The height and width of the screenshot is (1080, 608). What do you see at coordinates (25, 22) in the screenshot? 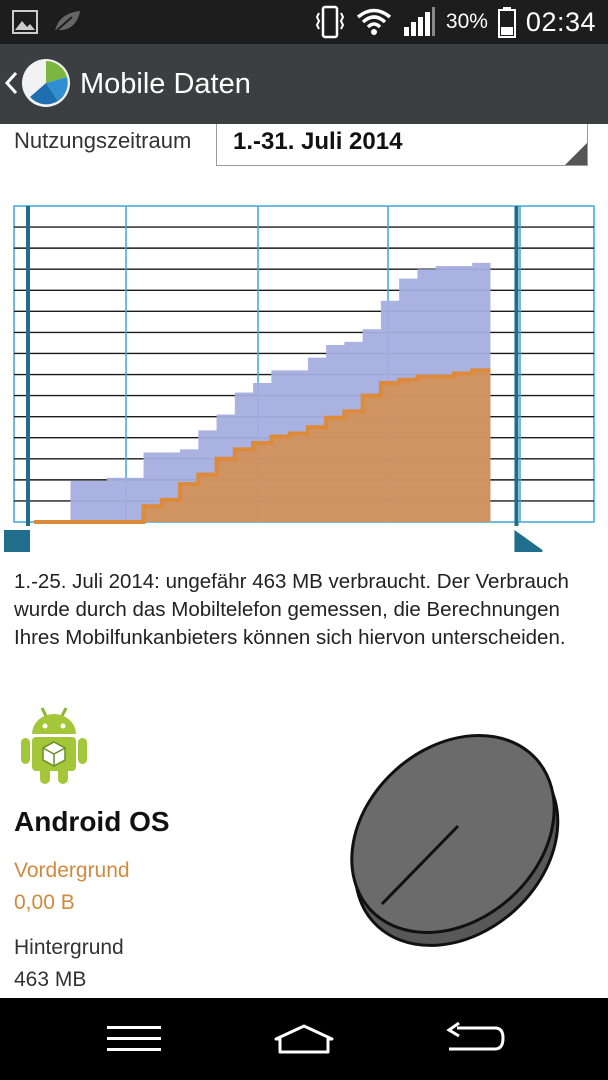
I see `gallery-notification-icon` at bounding box center [25, 22].